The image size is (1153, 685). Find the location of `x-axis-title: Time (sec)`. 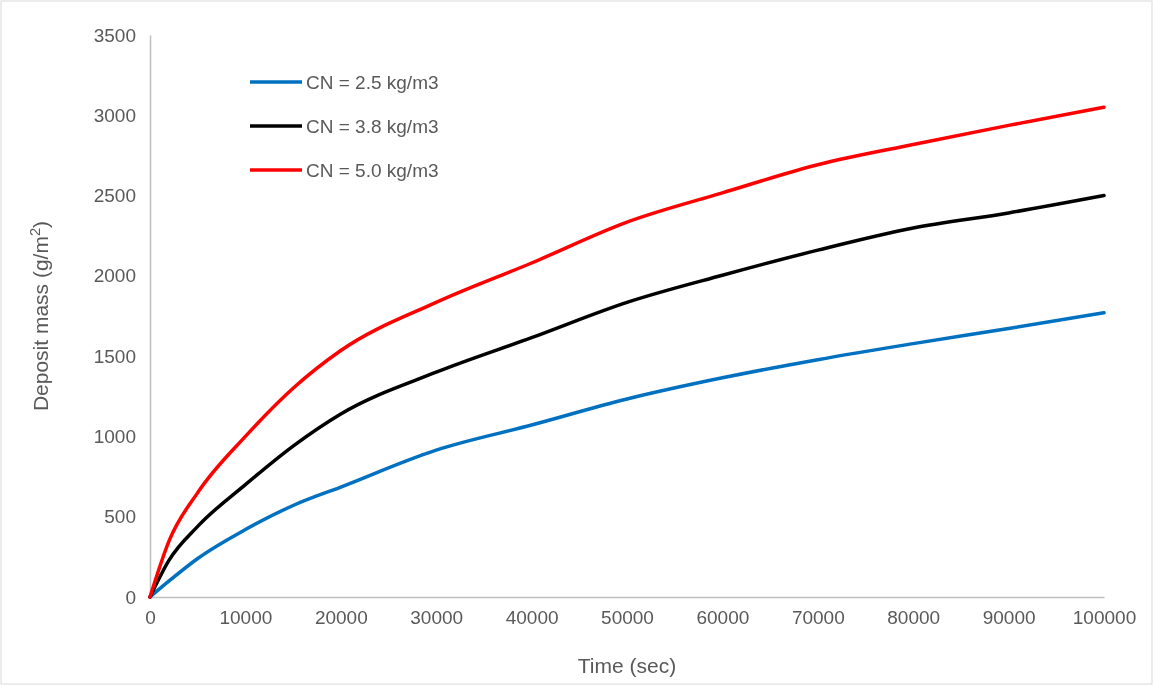

x-axis-title: Time (sec) is located at coordinates (627, 665).